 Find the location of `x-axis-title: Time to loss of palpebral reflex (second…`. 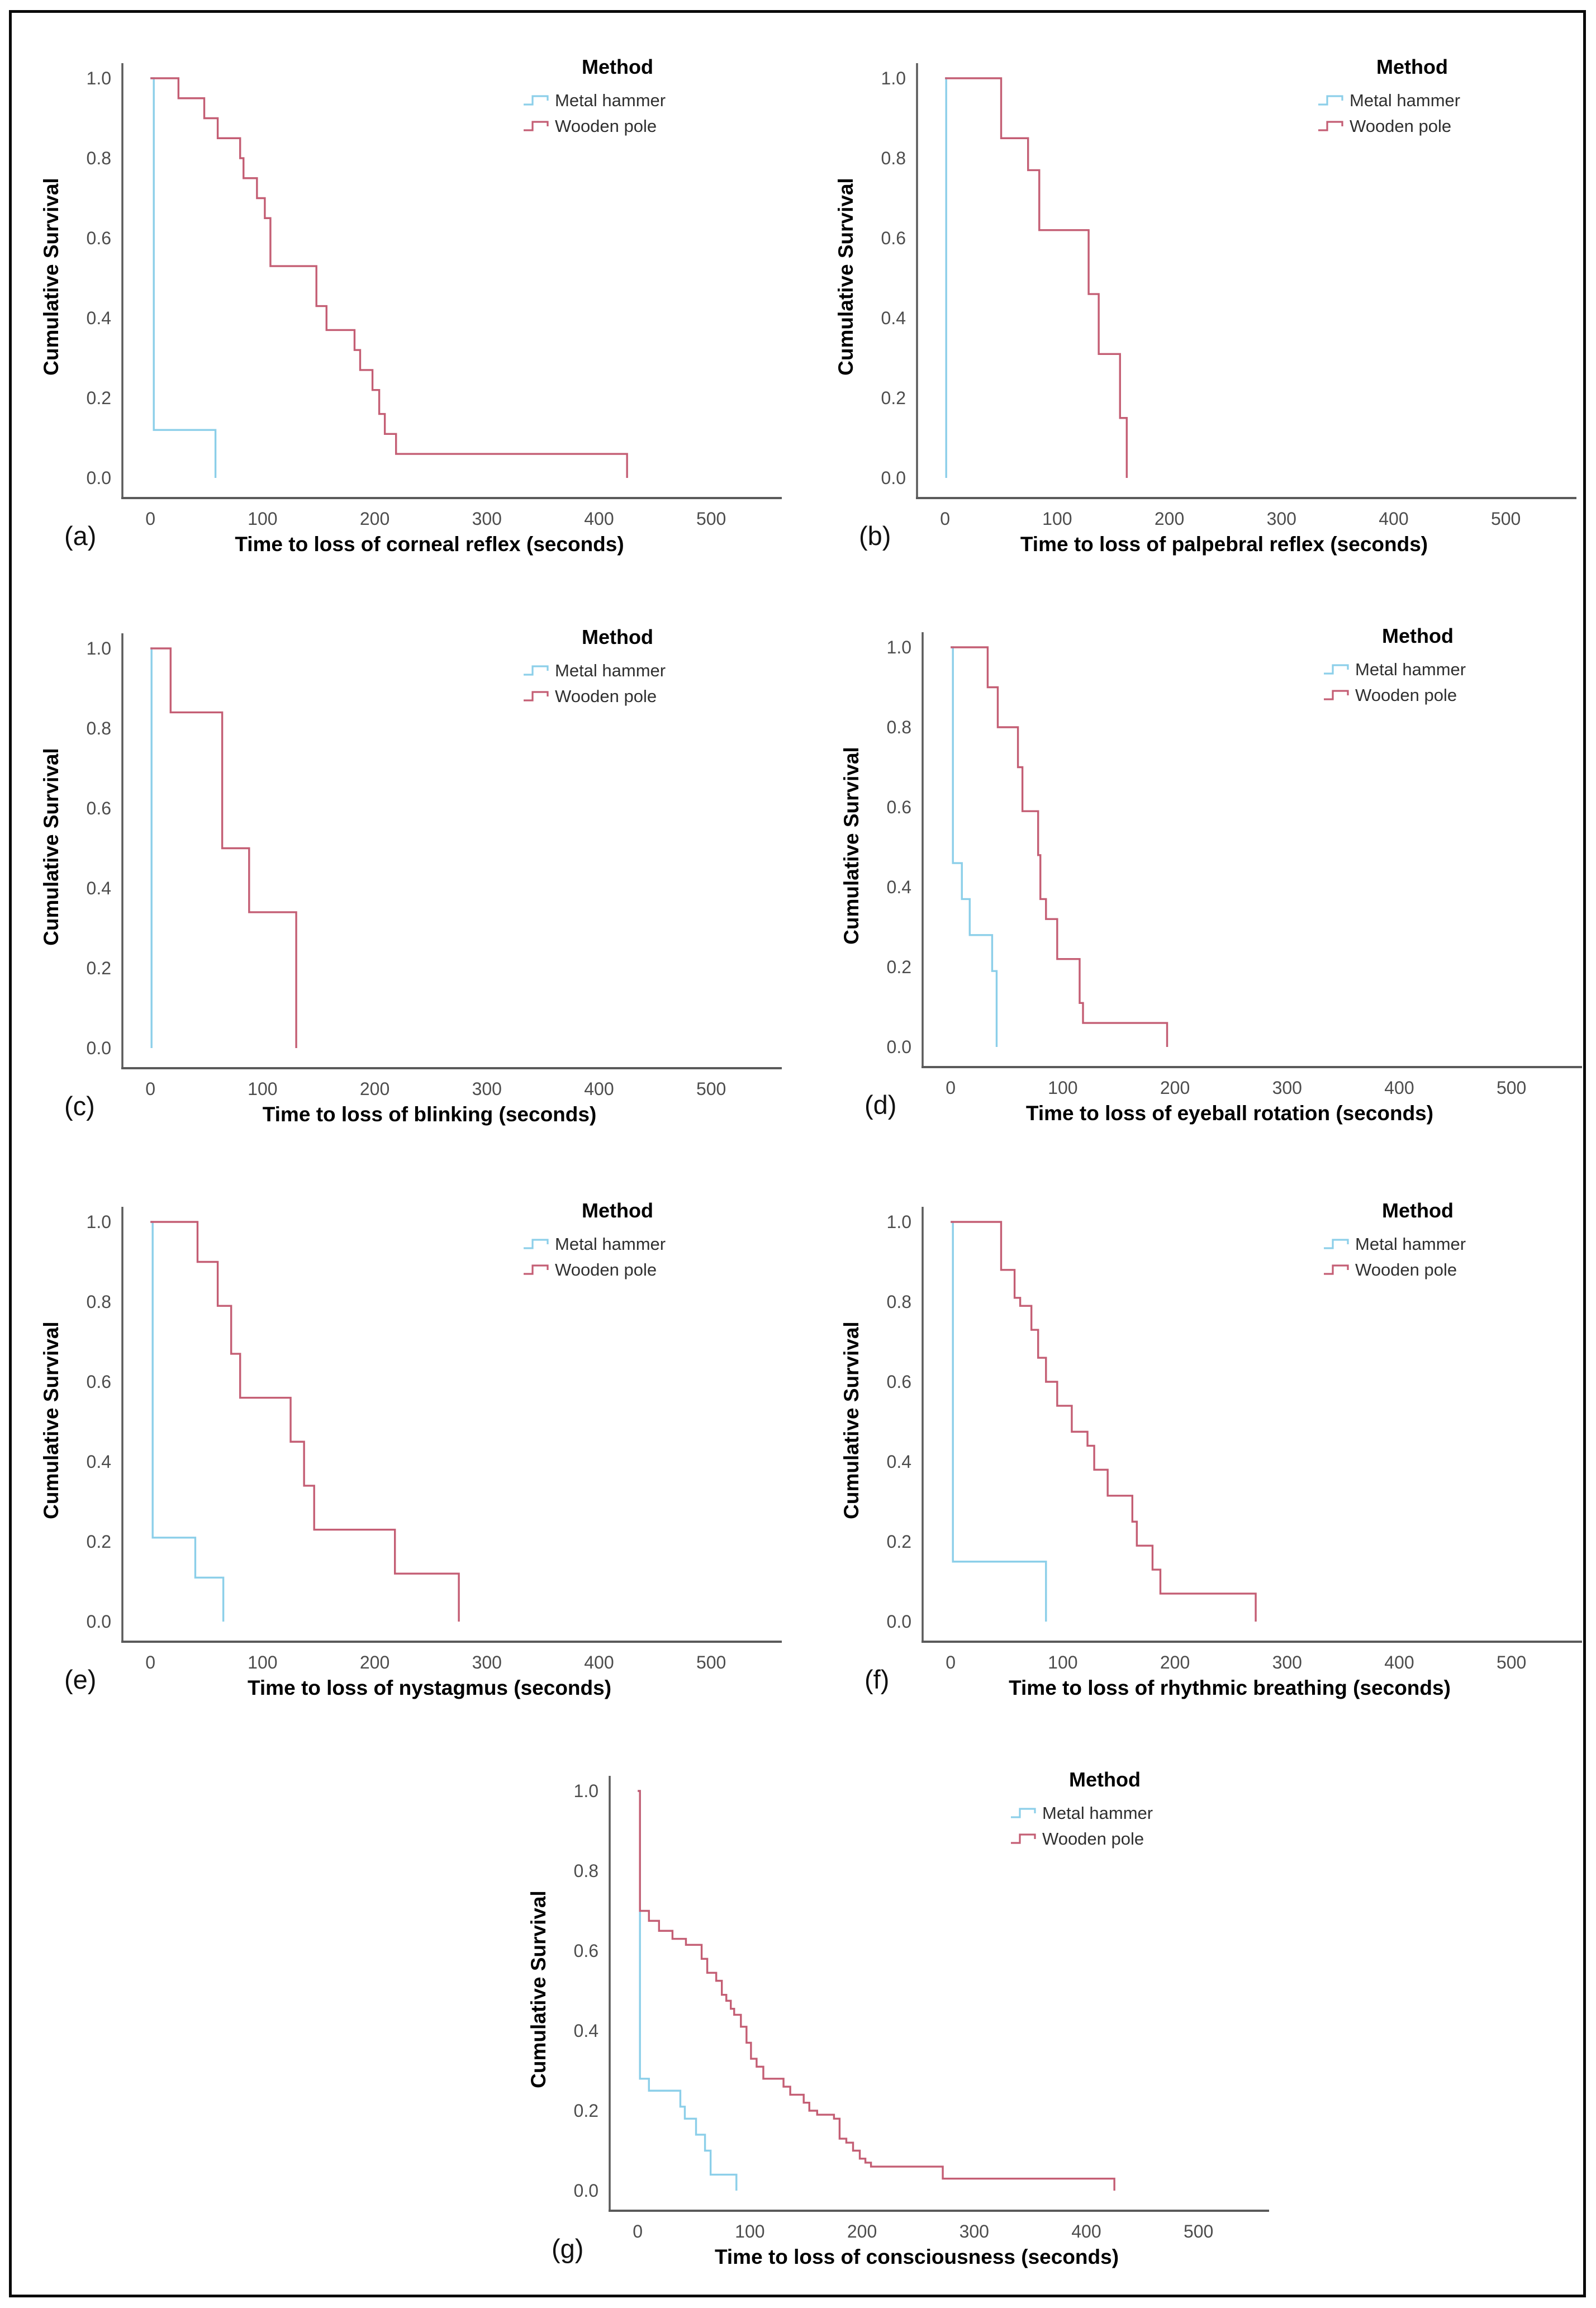

x-axis-title: Time to loss of palpebral reflex (second… is located at coordinates (1224, 544).